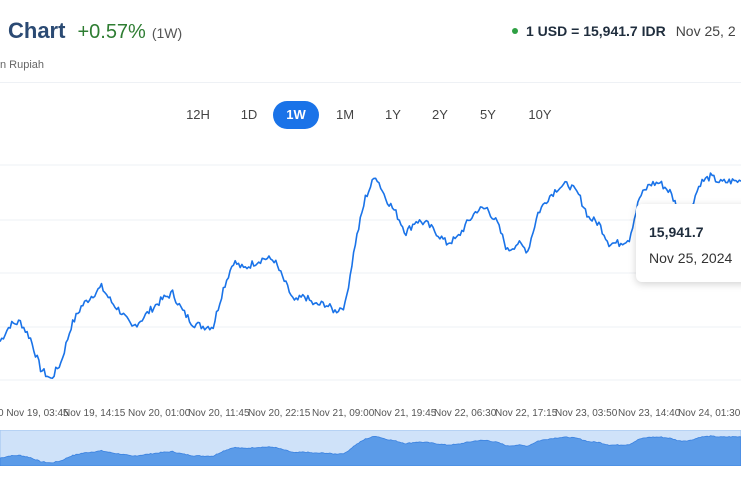 Image resolution: width=741 pixels, height=486 pixels. I want to click on x-tick-label: Nov 23, 14:40, so click(649, 413).